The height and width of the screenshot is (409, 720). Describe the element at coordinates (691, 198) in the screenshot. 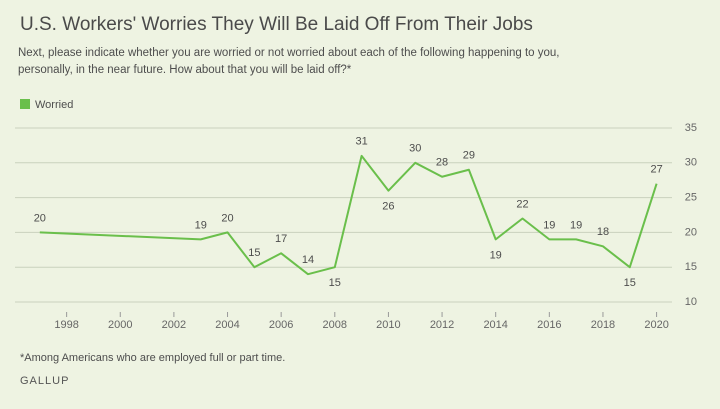

I see `y-tick-label: 25` at that location.